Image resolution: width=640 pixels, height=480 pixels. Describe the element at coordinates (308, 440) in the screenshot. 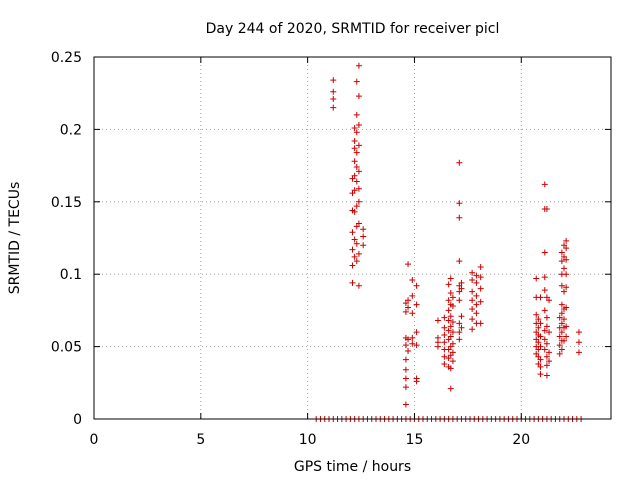

I see `x-tick-label: 10` at that location.